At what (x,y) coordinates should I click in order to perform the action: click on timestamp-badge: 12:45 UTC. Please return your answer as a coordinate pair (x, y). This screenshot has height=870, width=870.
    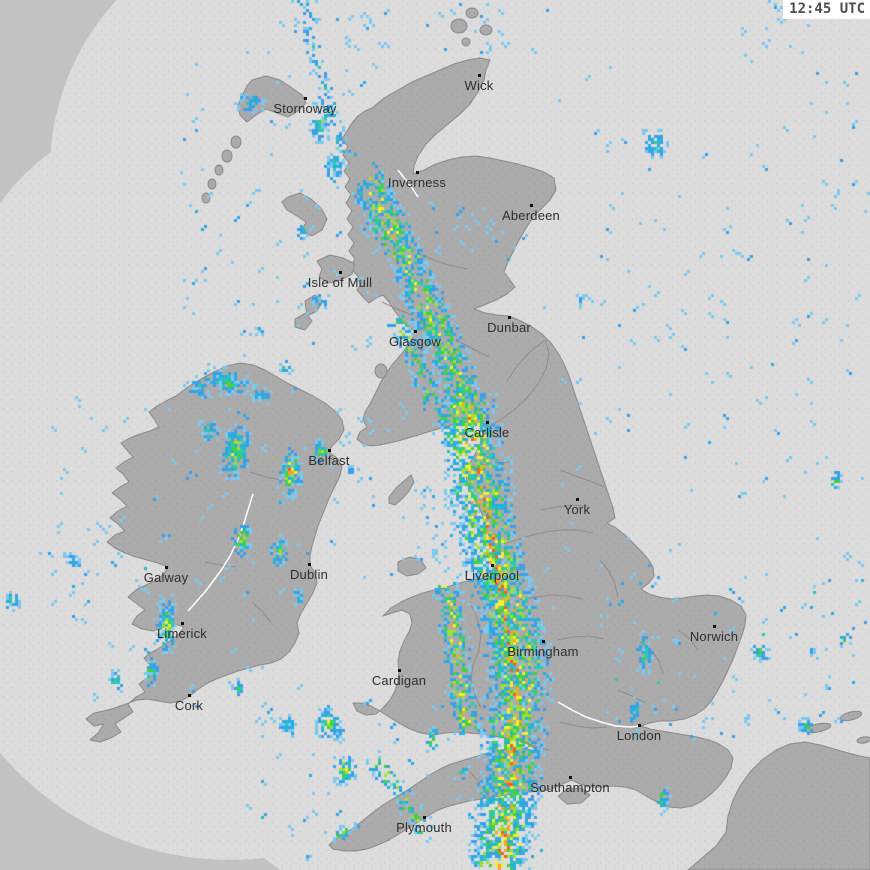
    Looking at the image, I should click on (826, 9).